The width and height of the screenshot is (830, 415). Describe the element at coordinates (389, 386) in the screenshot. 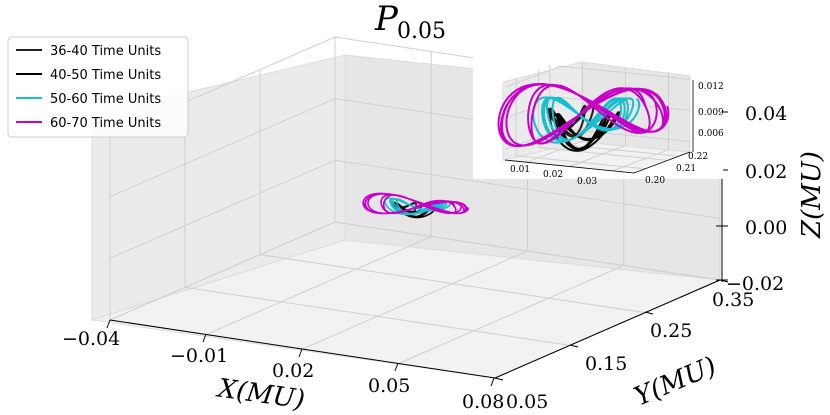

I see `x-tick-label: 0.05` at that location.